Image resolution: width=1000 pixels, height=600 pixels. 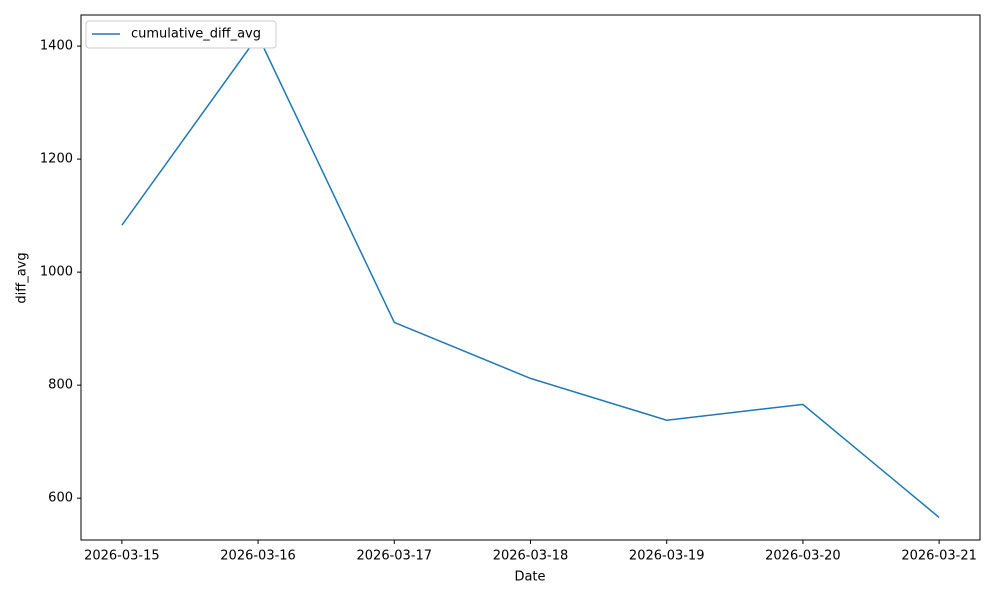 What do you see at coordinates (56, 272) in the screenshot?
I see `y-tick-label: 1000` at bounding box center [56, 272].